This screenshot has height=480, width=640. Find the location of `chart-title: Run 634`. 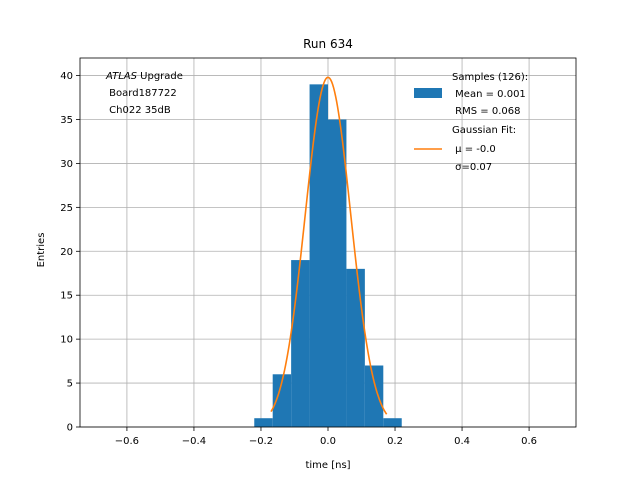

chart-title: Run 634 is located at coordinates (328, 44).